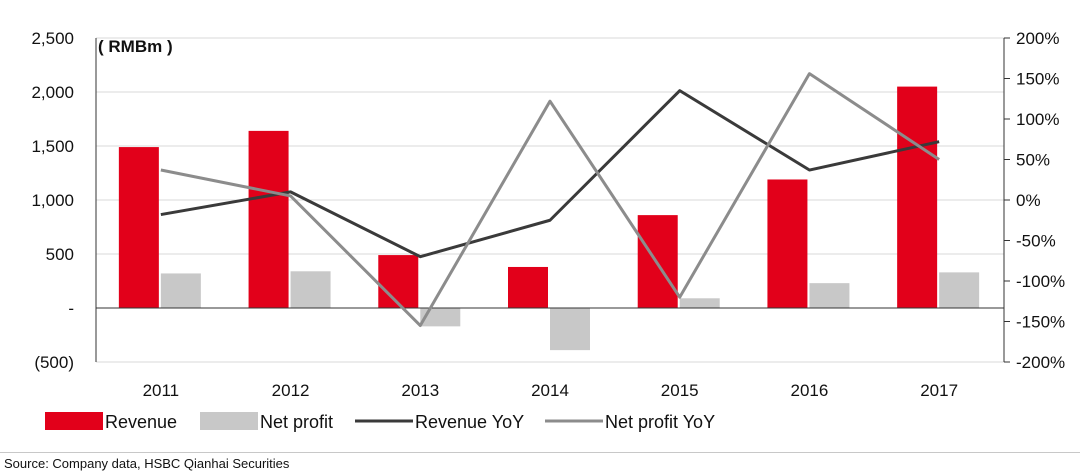 This screenshot has width=1080, height=473. I want to click on left-tick-label: 2,000, so click(52, 92).